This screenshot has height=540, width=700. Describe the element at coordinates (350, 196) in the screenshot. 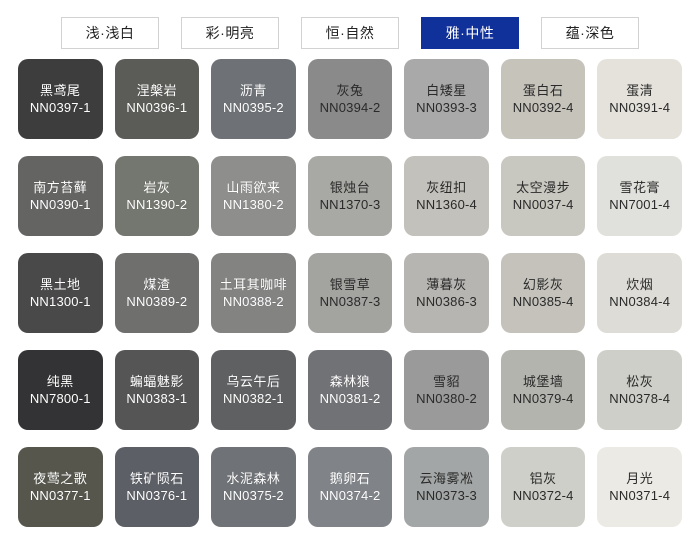

I see `color-swatch: 银烛台 NN1370-3` at that location.